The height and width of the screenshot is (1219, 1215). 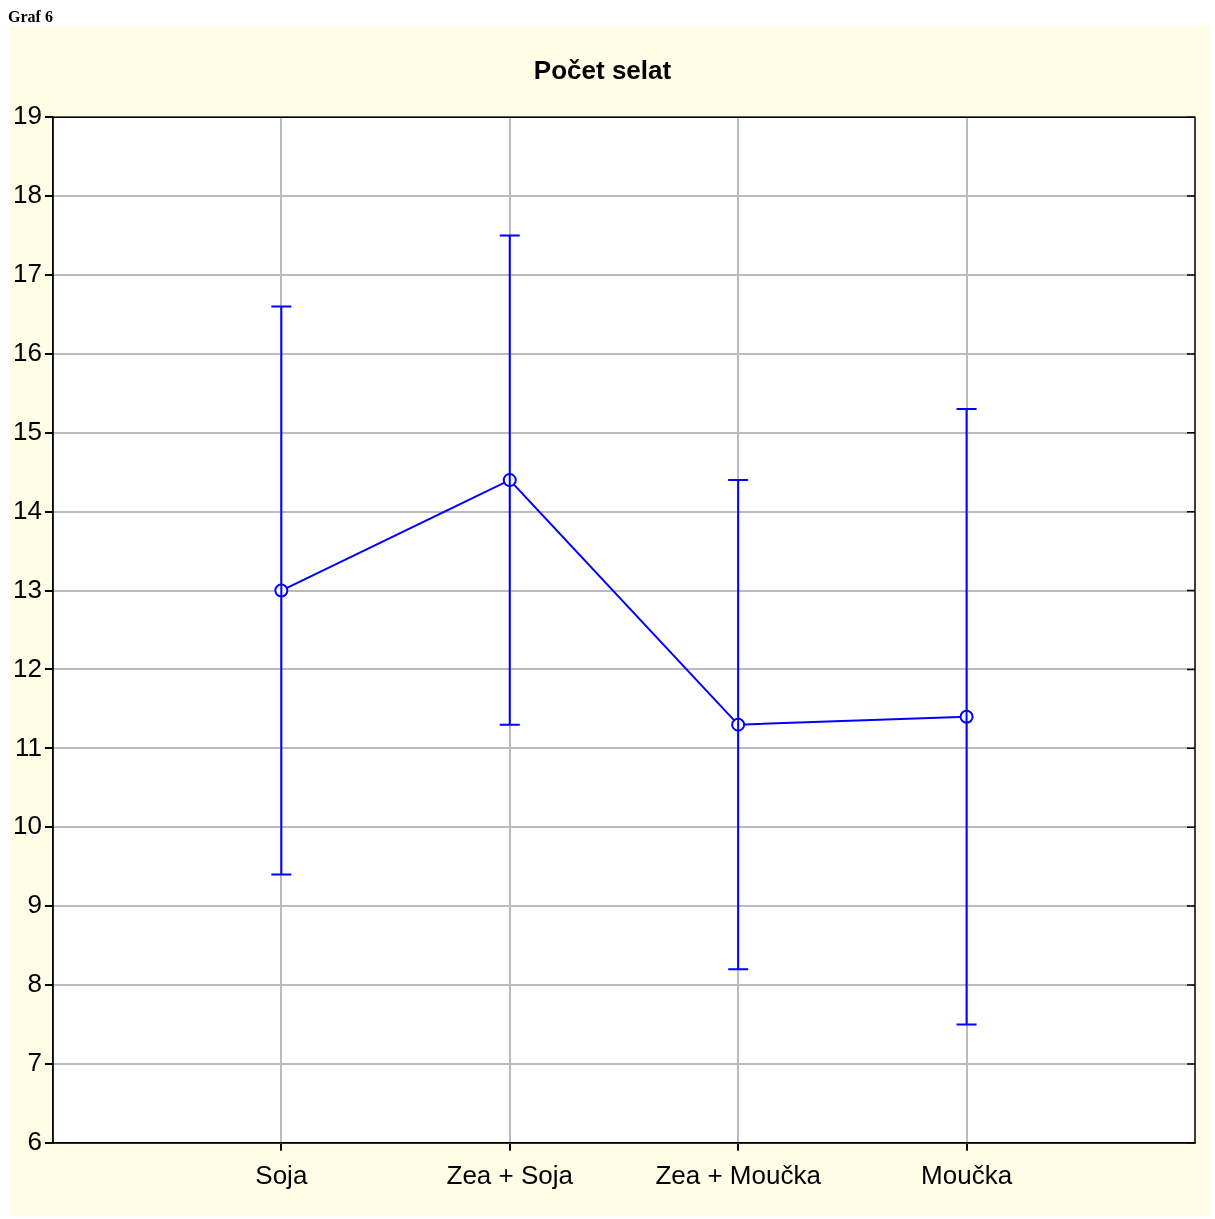 I want to click on y-tick-label: 17, so click(x=27, y=273).